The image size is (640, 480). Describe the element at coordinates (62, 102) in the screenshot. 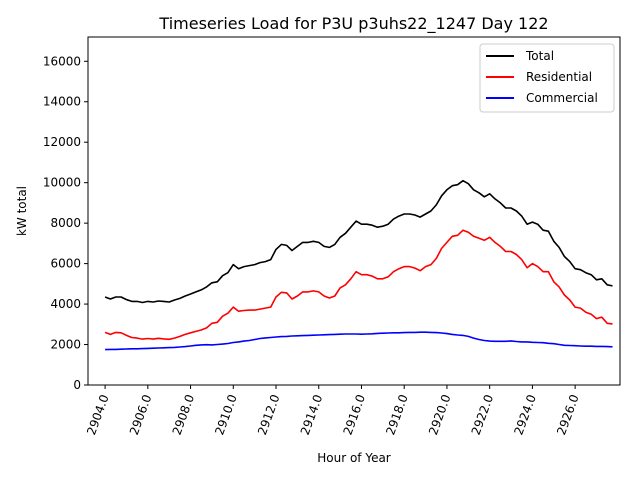

I see `y-tick-label: 14000` at that location.